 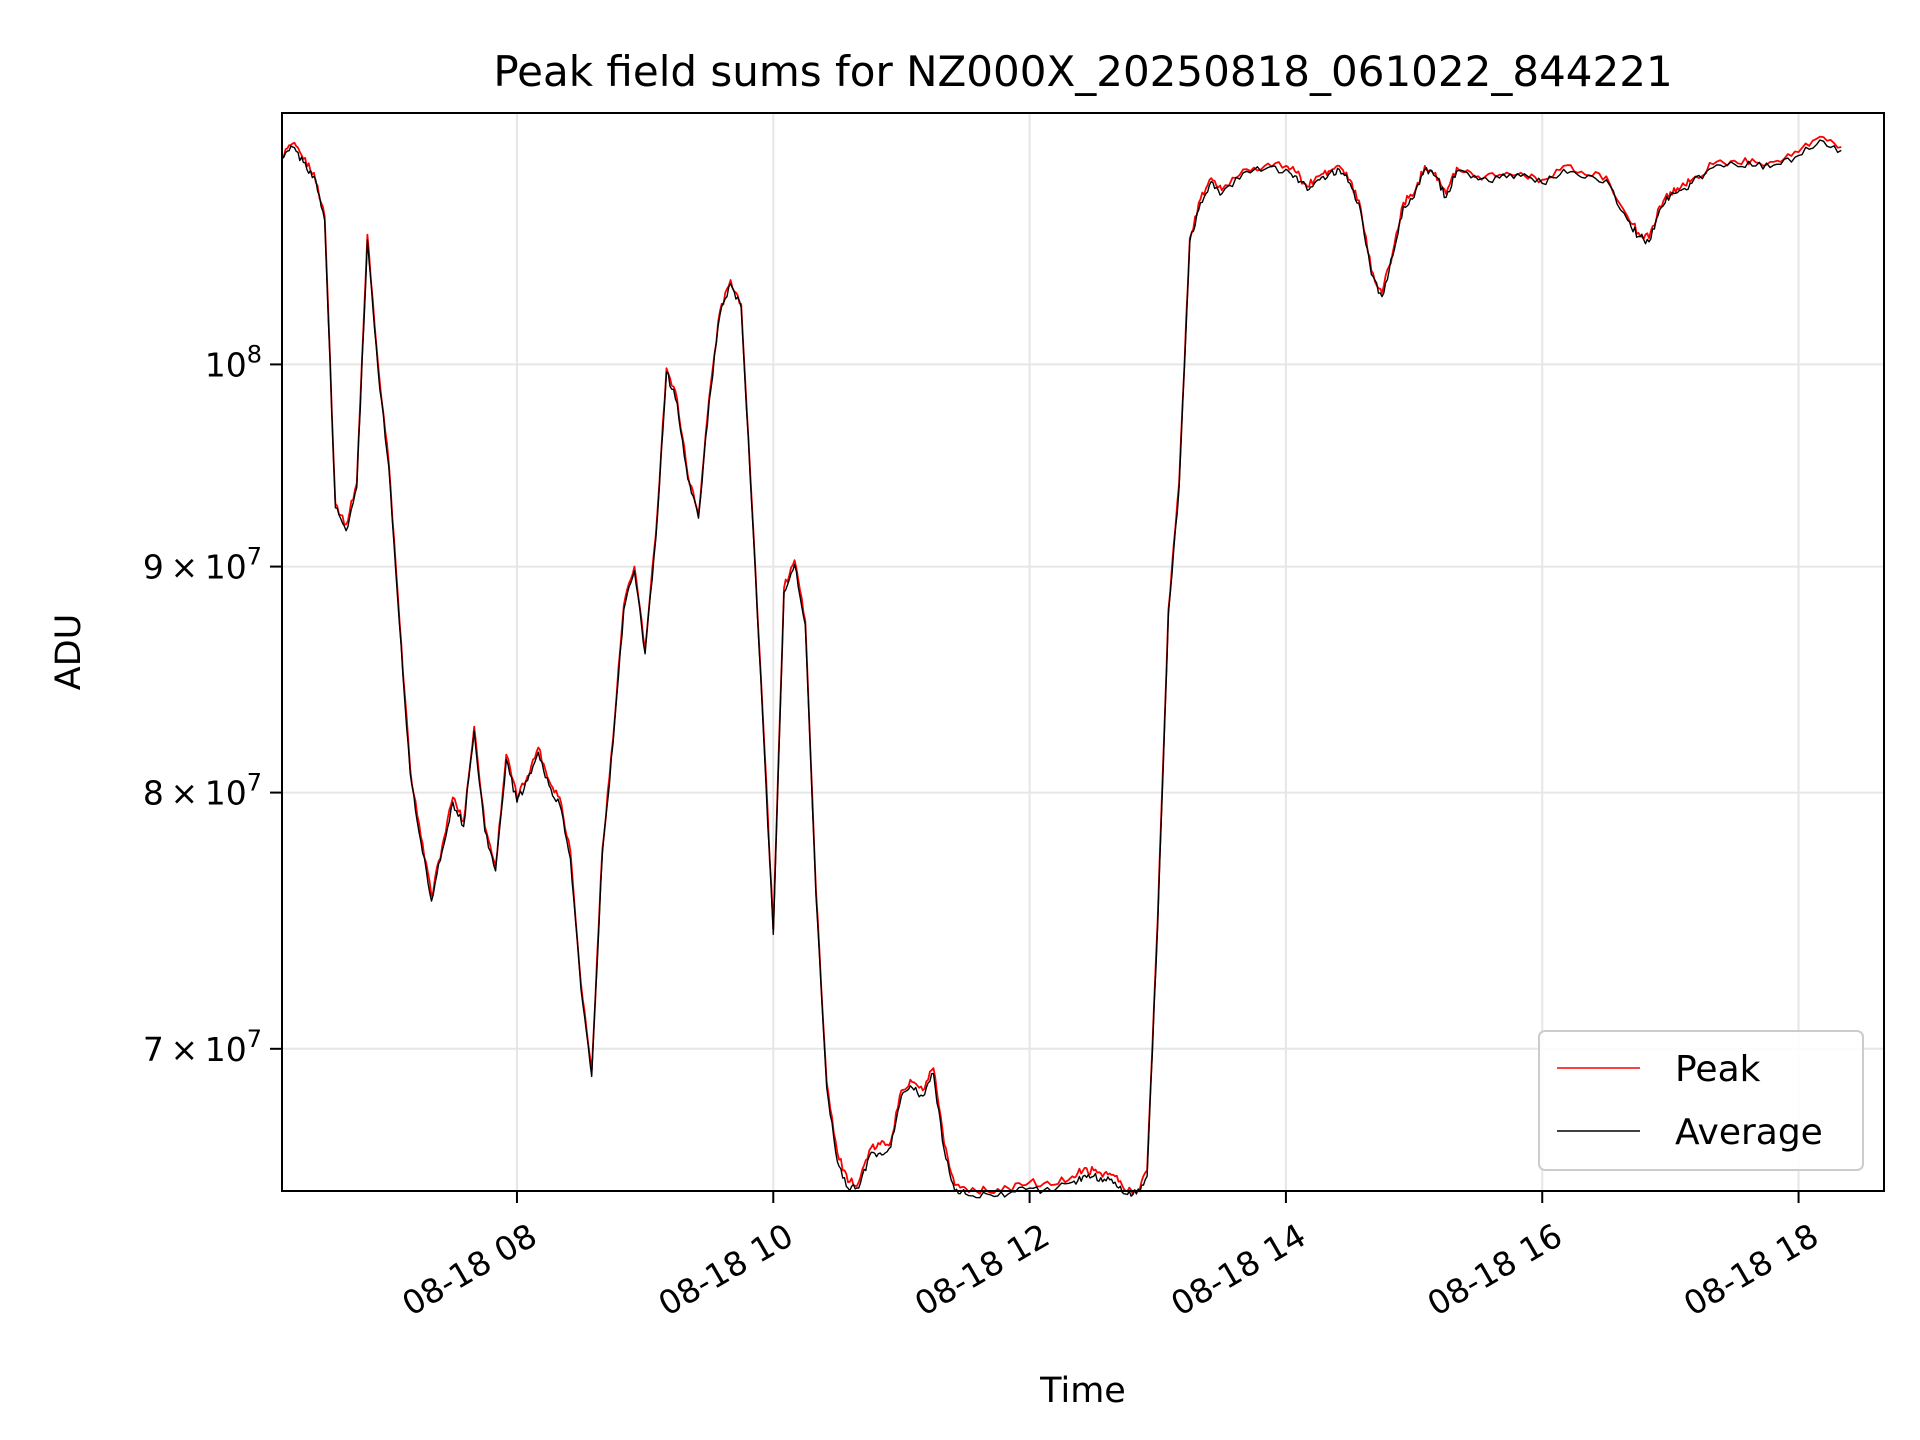 I want to click on x-tick-label: 08-18 12, so click(x=982, y=1270).